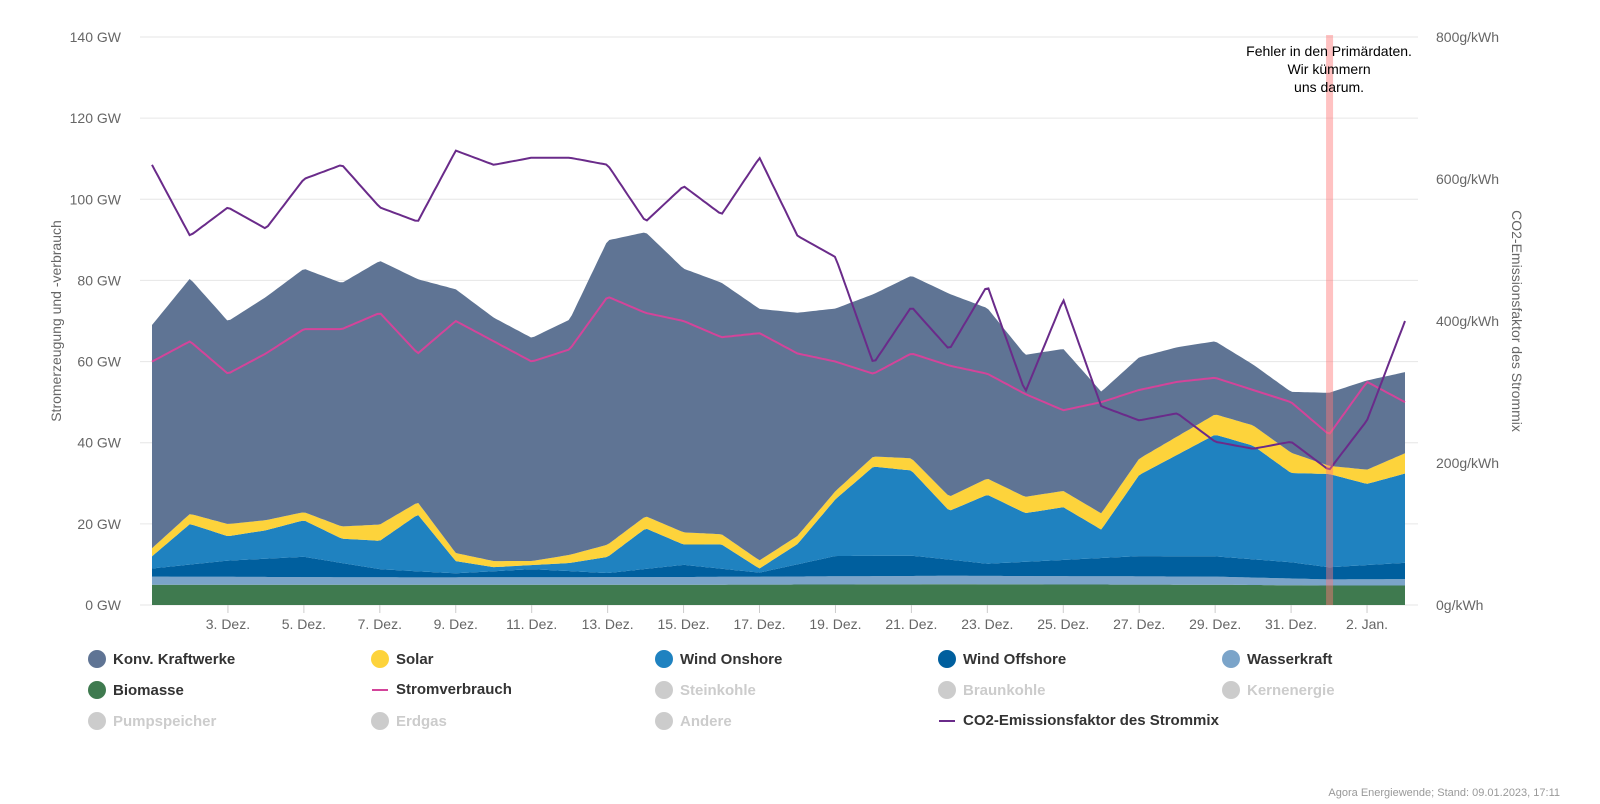  What do you see at coordinates (1367, 624) in the screenshot?
I see `x-tick-label: 2. Jan.` at bounding box center [1367, 624].